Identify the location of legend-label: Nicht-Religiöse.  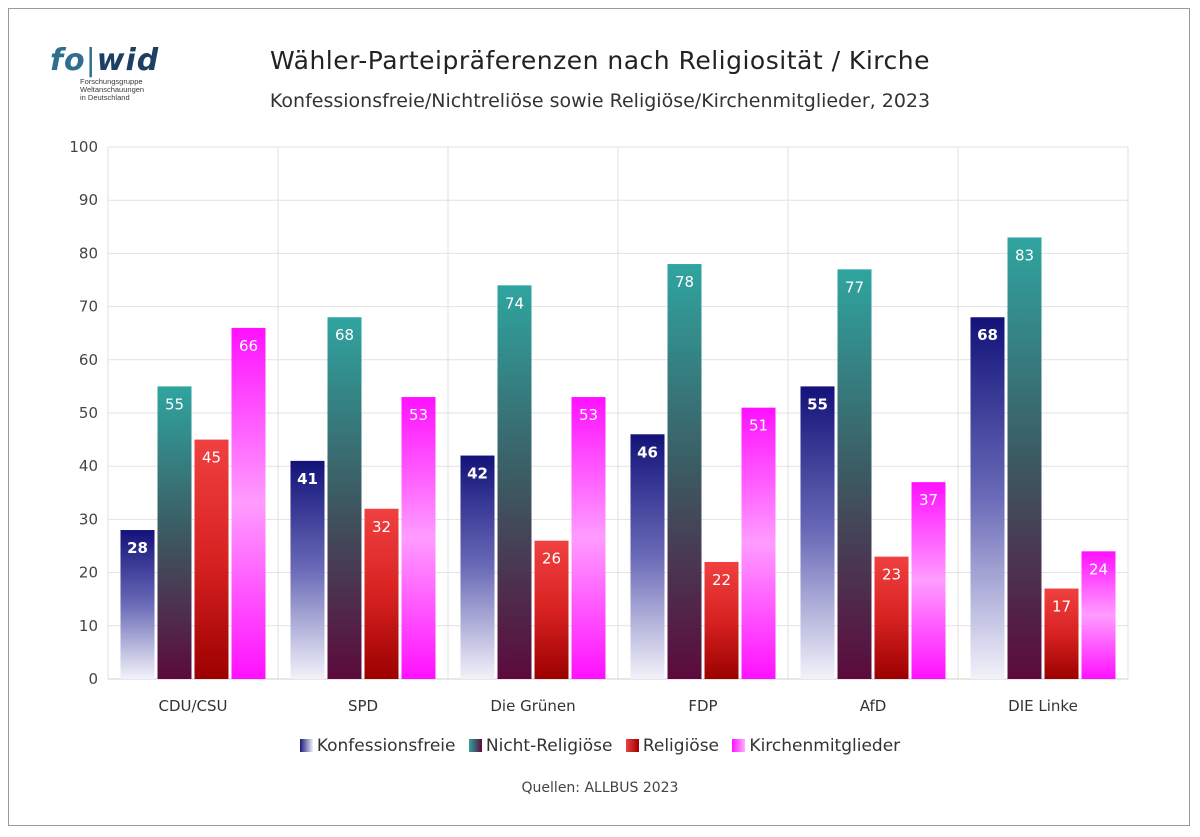
(549, 746).